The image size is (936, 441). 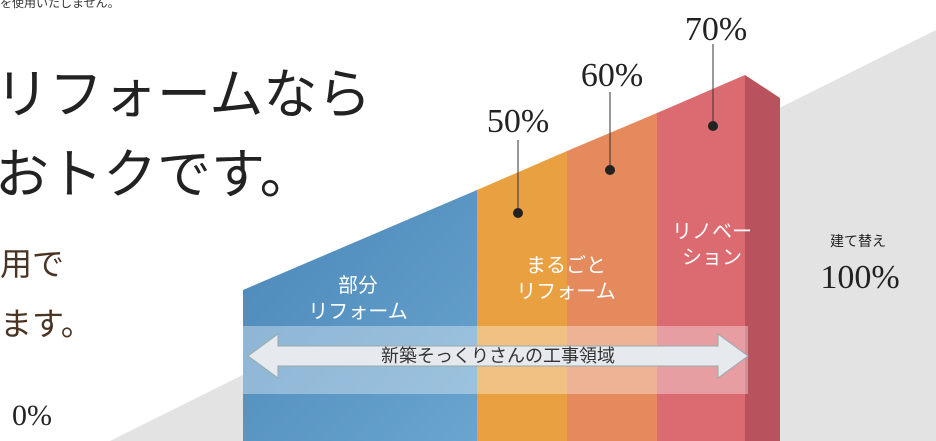 What do you see at coordinates (858, 242) in the screenshot?
I see `rebuild-label: 建て替え` at bounding box center [858, 242].